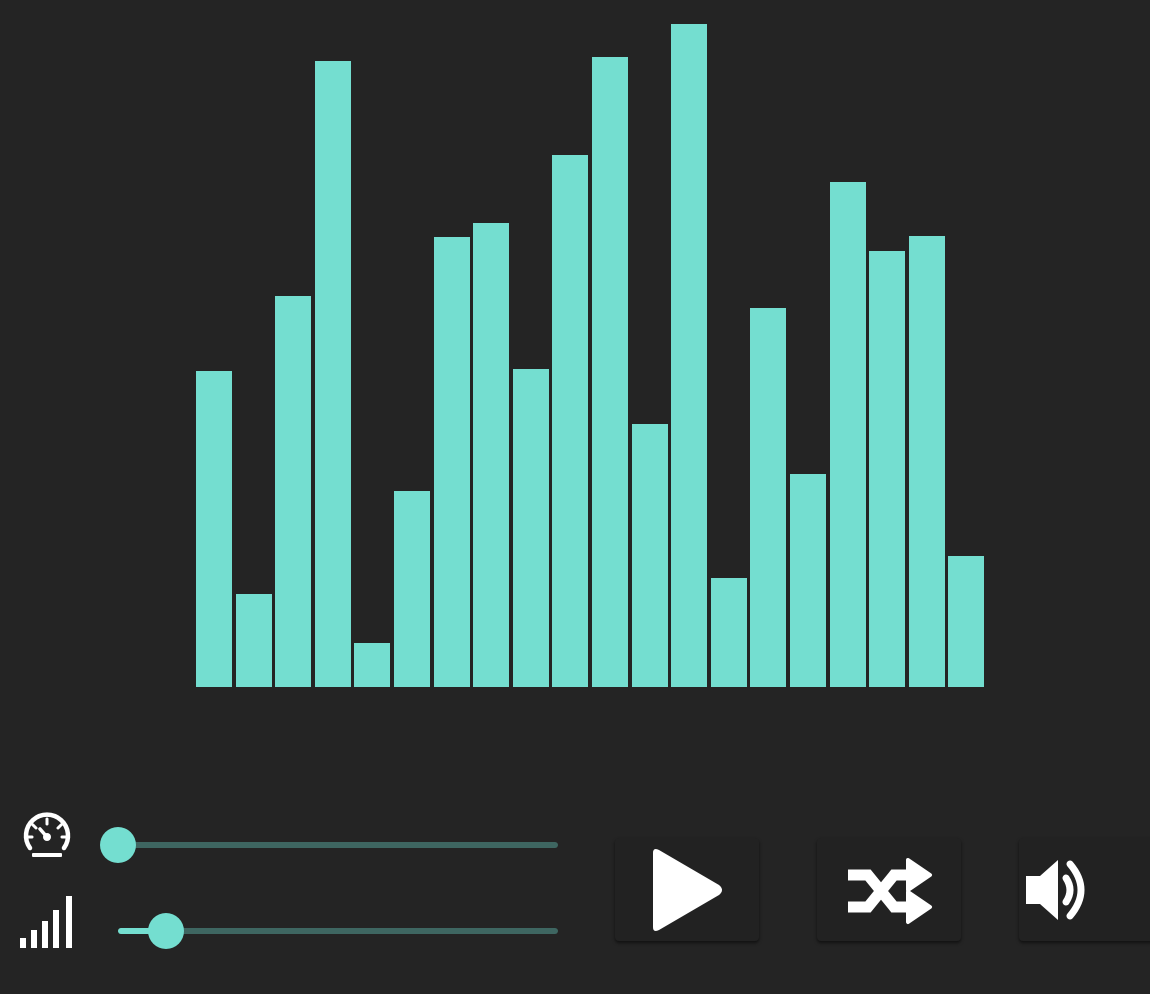 The width and height of the screenshot is (1150, 994). Describe the element at coordinates (46, 922) in the screenshot. I see `signal-bars-icon` at that location.